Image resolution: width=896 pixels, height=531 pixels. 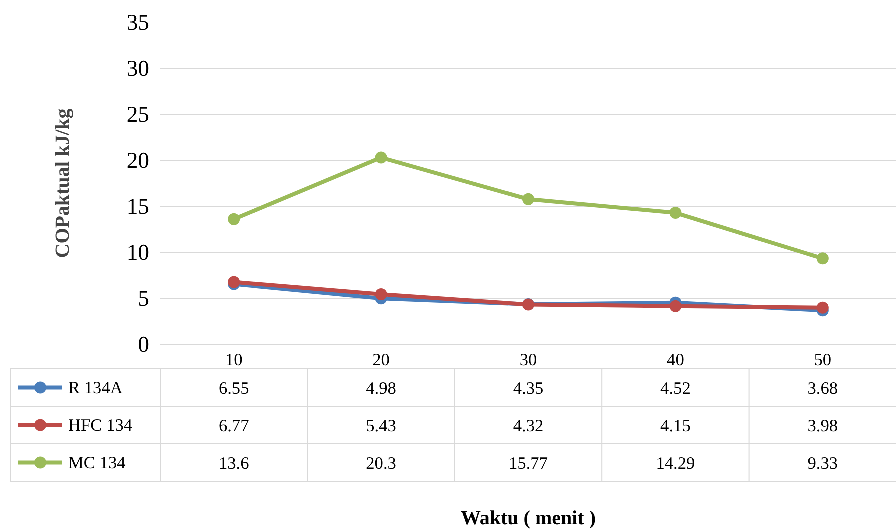 I want to click on y-tick-label: 35, so click(x=138, y=22).